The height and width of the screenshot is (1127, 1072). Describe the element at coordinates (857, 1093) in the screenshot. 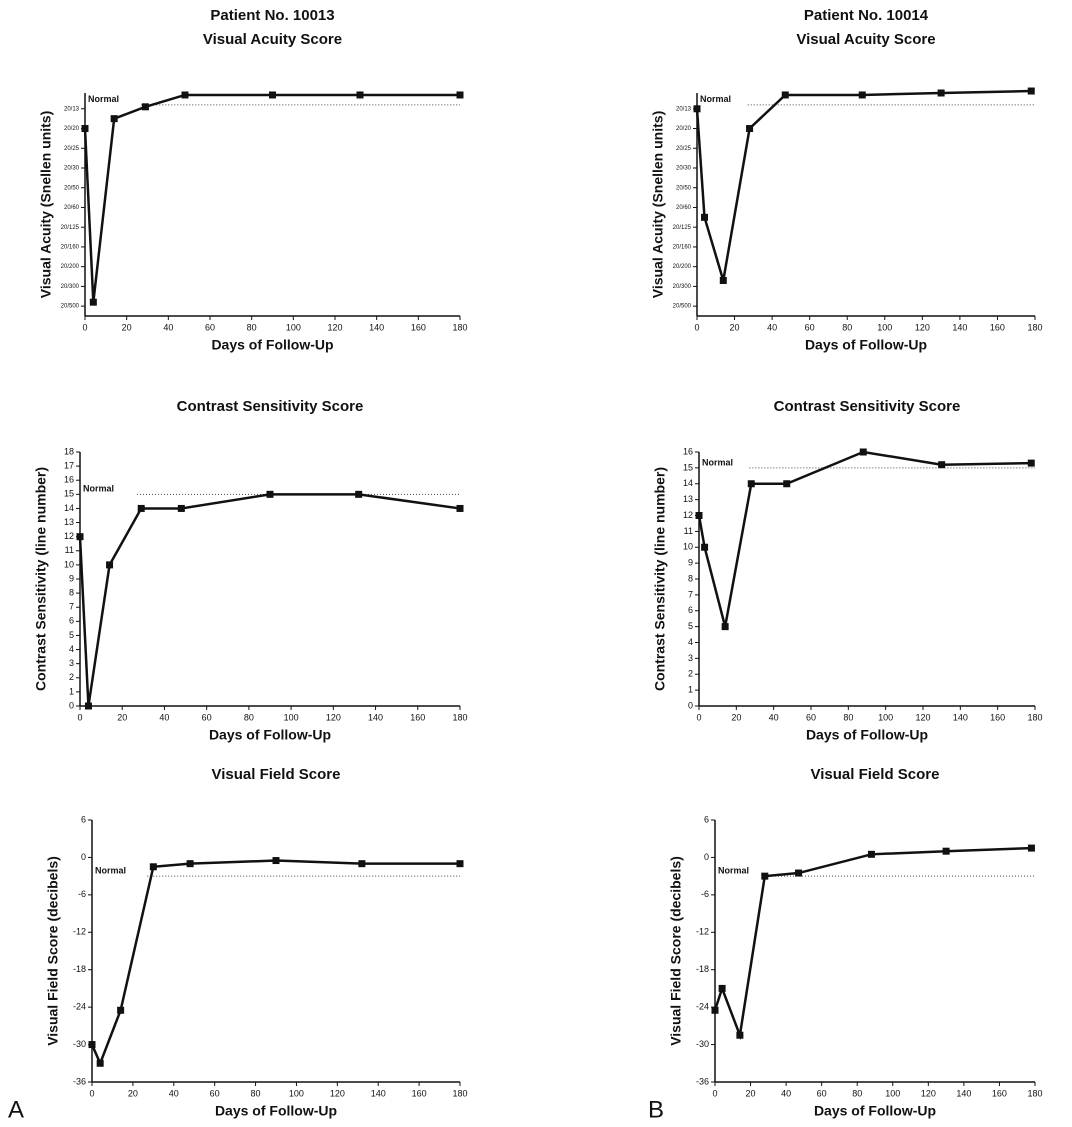

I see `x-tick-label: 80` at that location.